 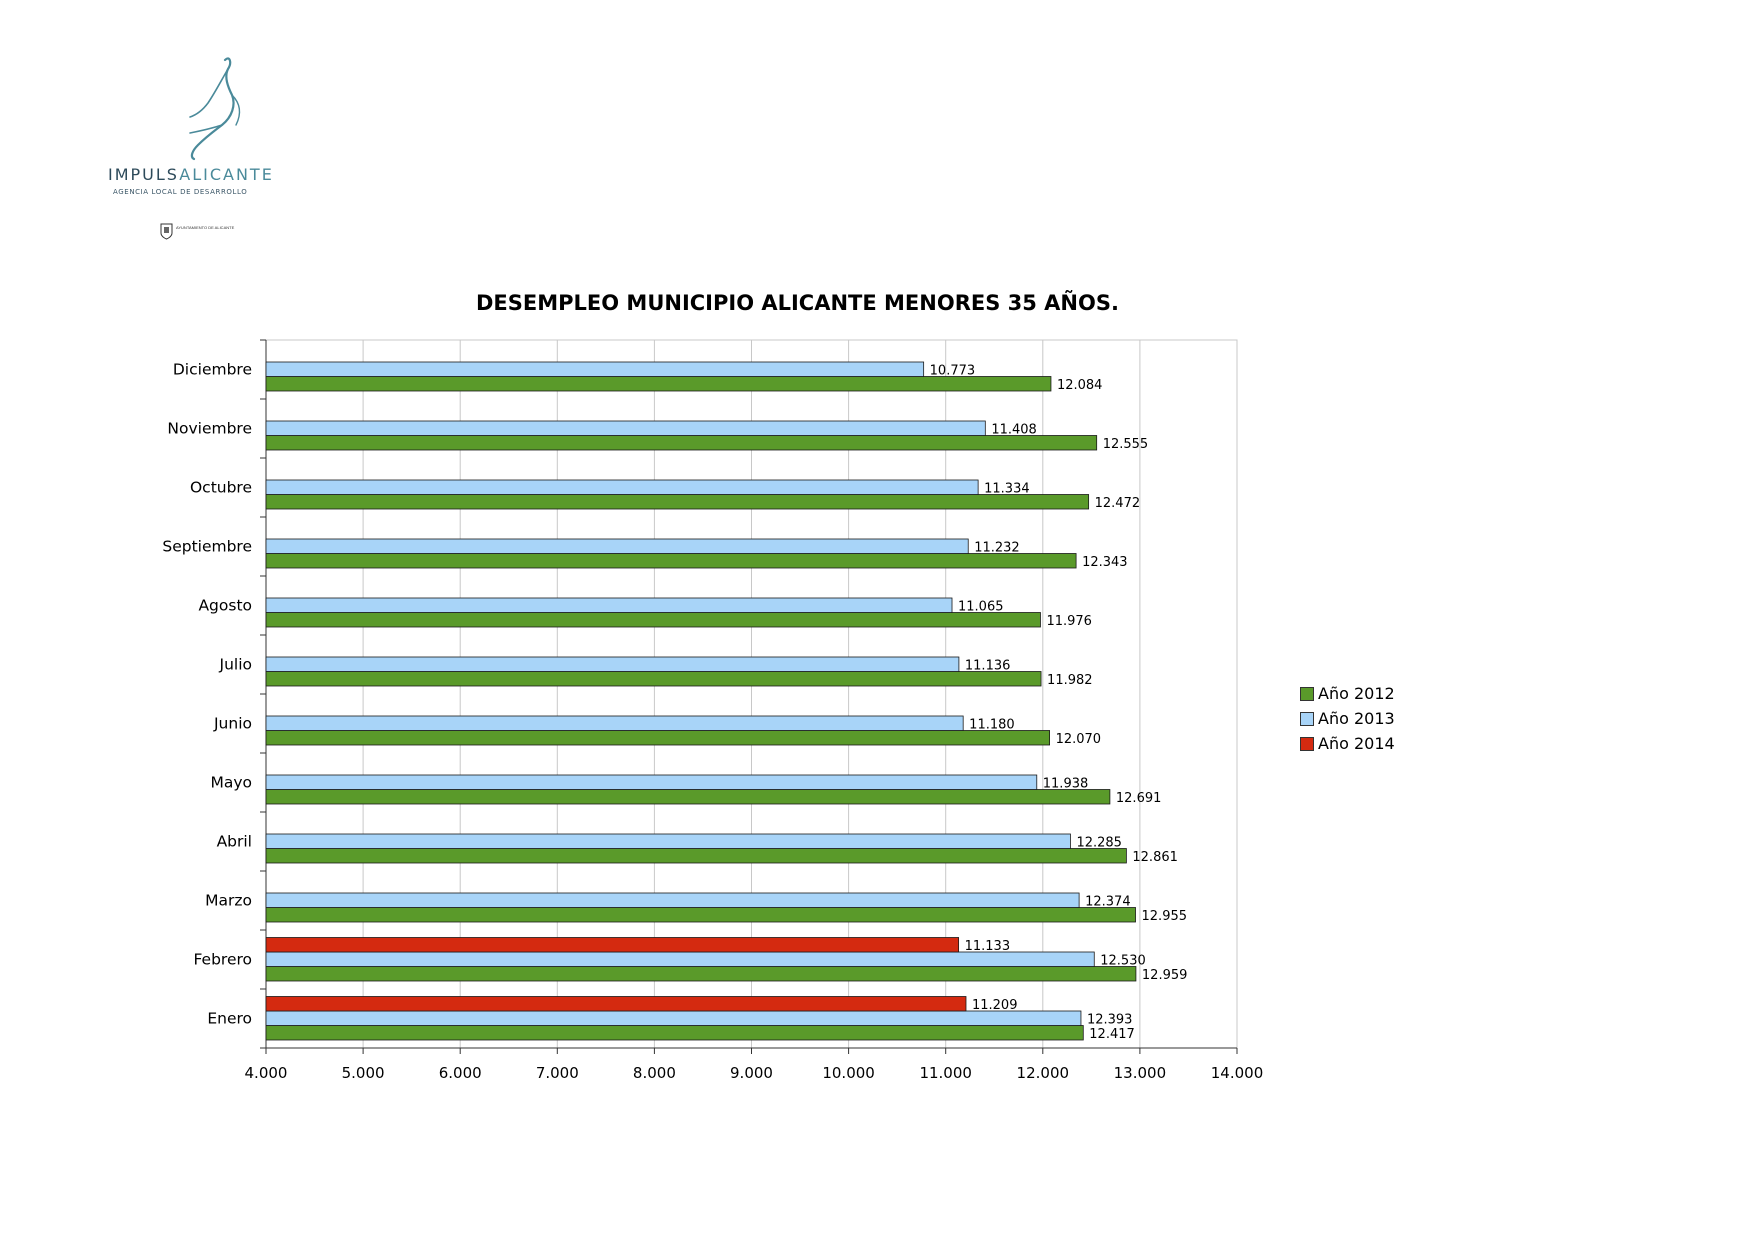 What do you see at coordinates (232, 724) in the screenshot?
I see `category-label: Junio` at bounding box center [232, 724].